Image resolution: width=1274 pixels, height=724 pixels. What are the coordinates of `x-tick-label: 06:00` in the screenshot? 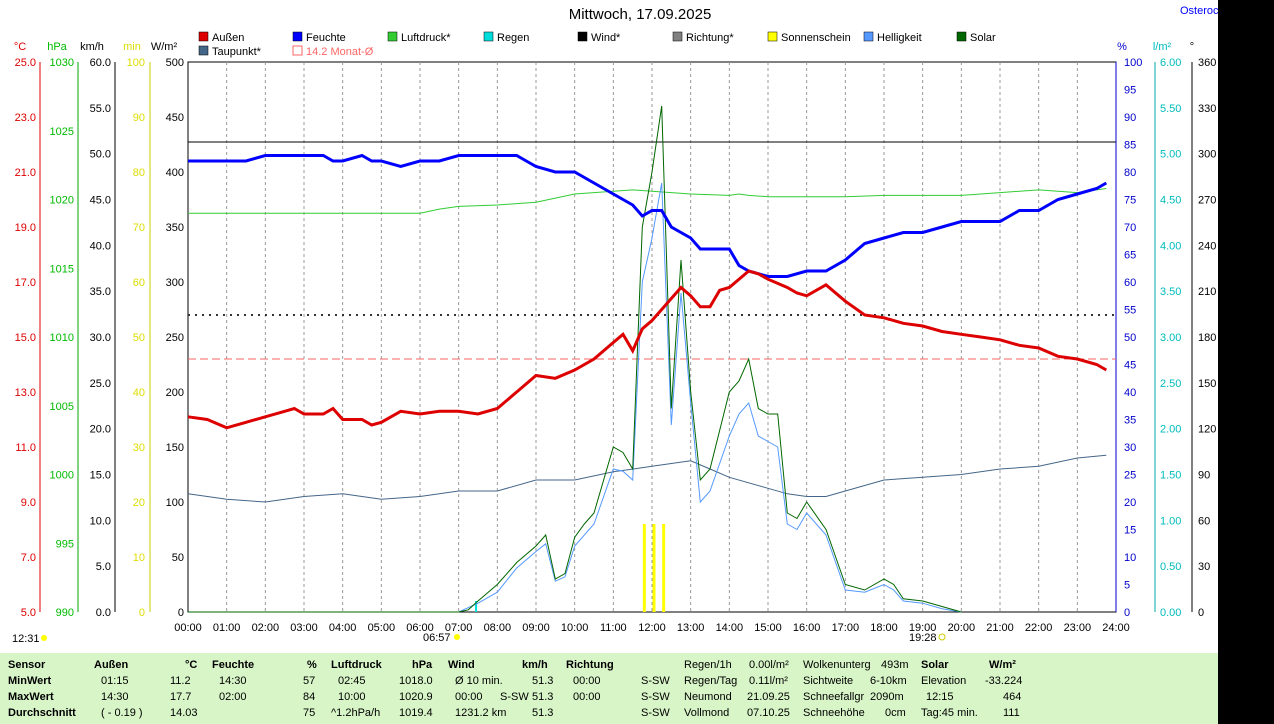 It's located at (420, 628).